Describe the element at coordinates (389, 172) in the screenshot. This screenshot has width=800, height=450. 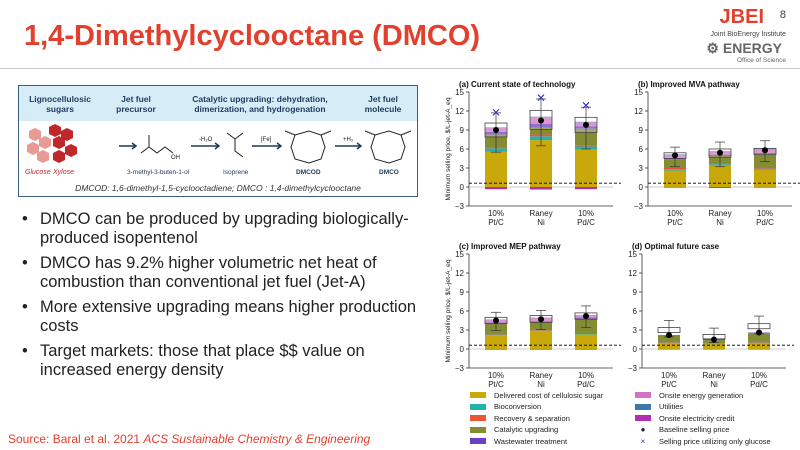
I see `dmco-label: DMCO` at that location.